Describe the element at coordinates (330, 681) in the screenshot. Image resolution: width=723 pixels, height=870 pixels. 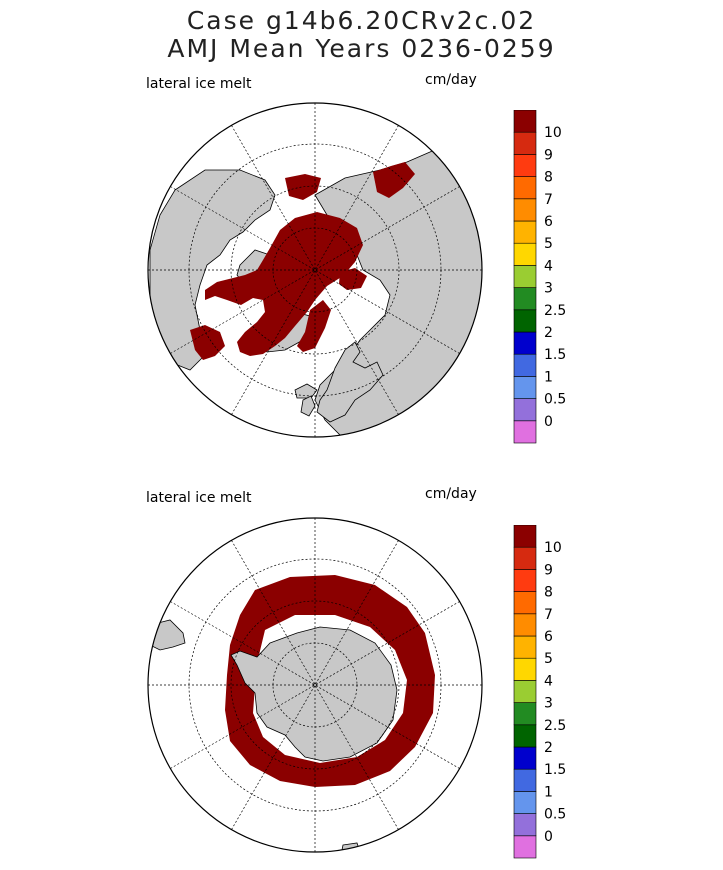
I see `south-ice-melt-ring` at that location.